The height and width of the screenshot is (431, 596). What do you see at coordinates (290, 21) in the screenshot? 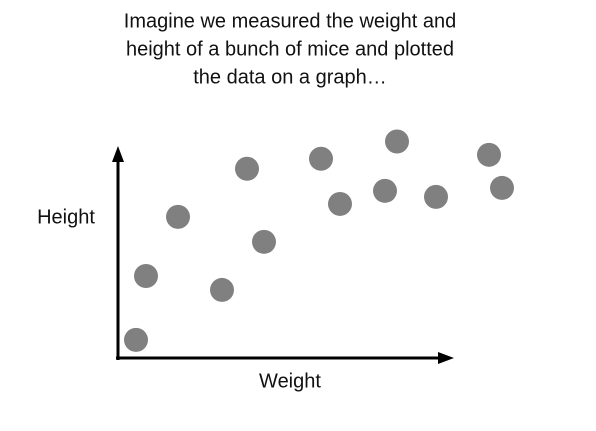
I see `title-line: Imagine we measured the weight and` at bounding box center [290, 21].